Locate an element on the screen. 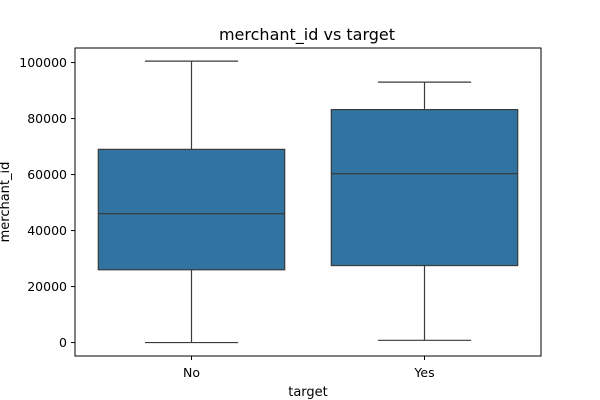 This screenshot has height=400, width=600. box-no is located at coordinates (191, 209).